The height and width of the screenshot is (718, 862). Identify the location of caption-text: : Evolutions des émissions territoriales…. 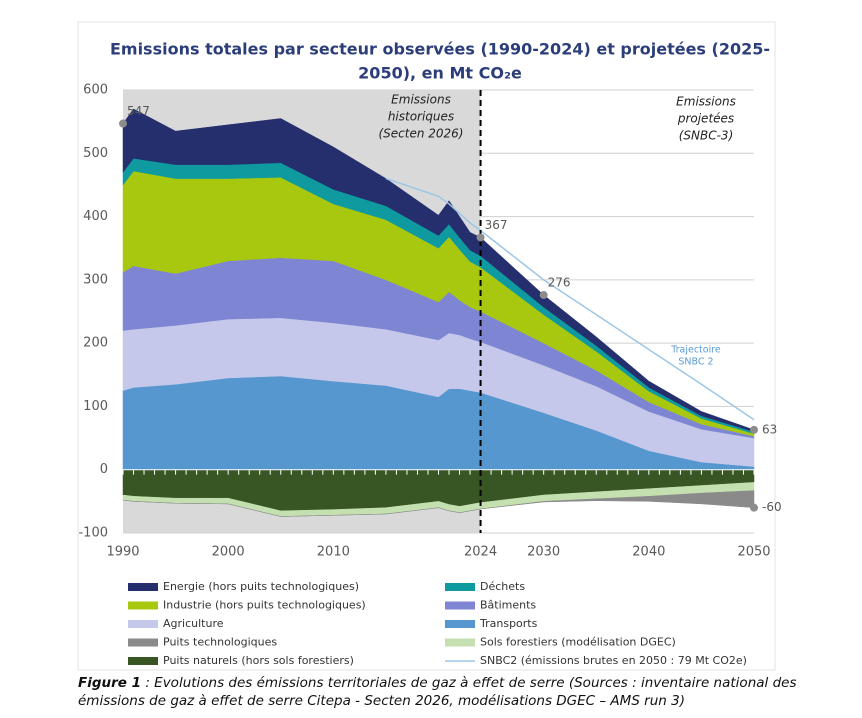
(437, 692).